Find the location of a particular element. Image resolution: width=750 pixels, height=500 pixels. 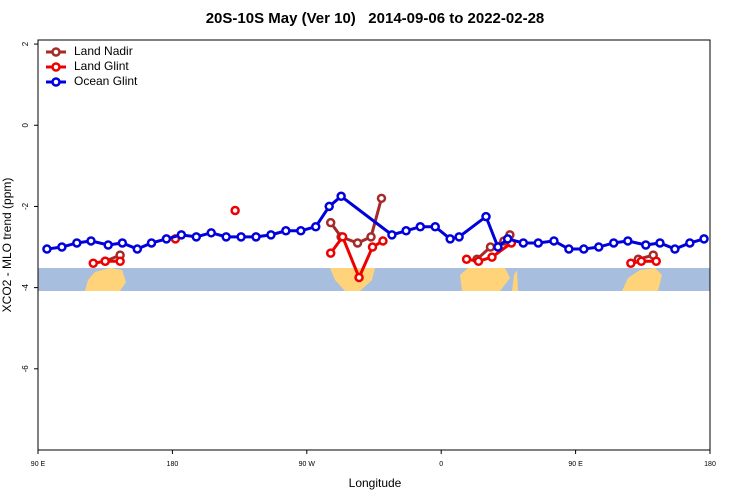

x-tick-label: 0 is located at coordinates (441, 464).